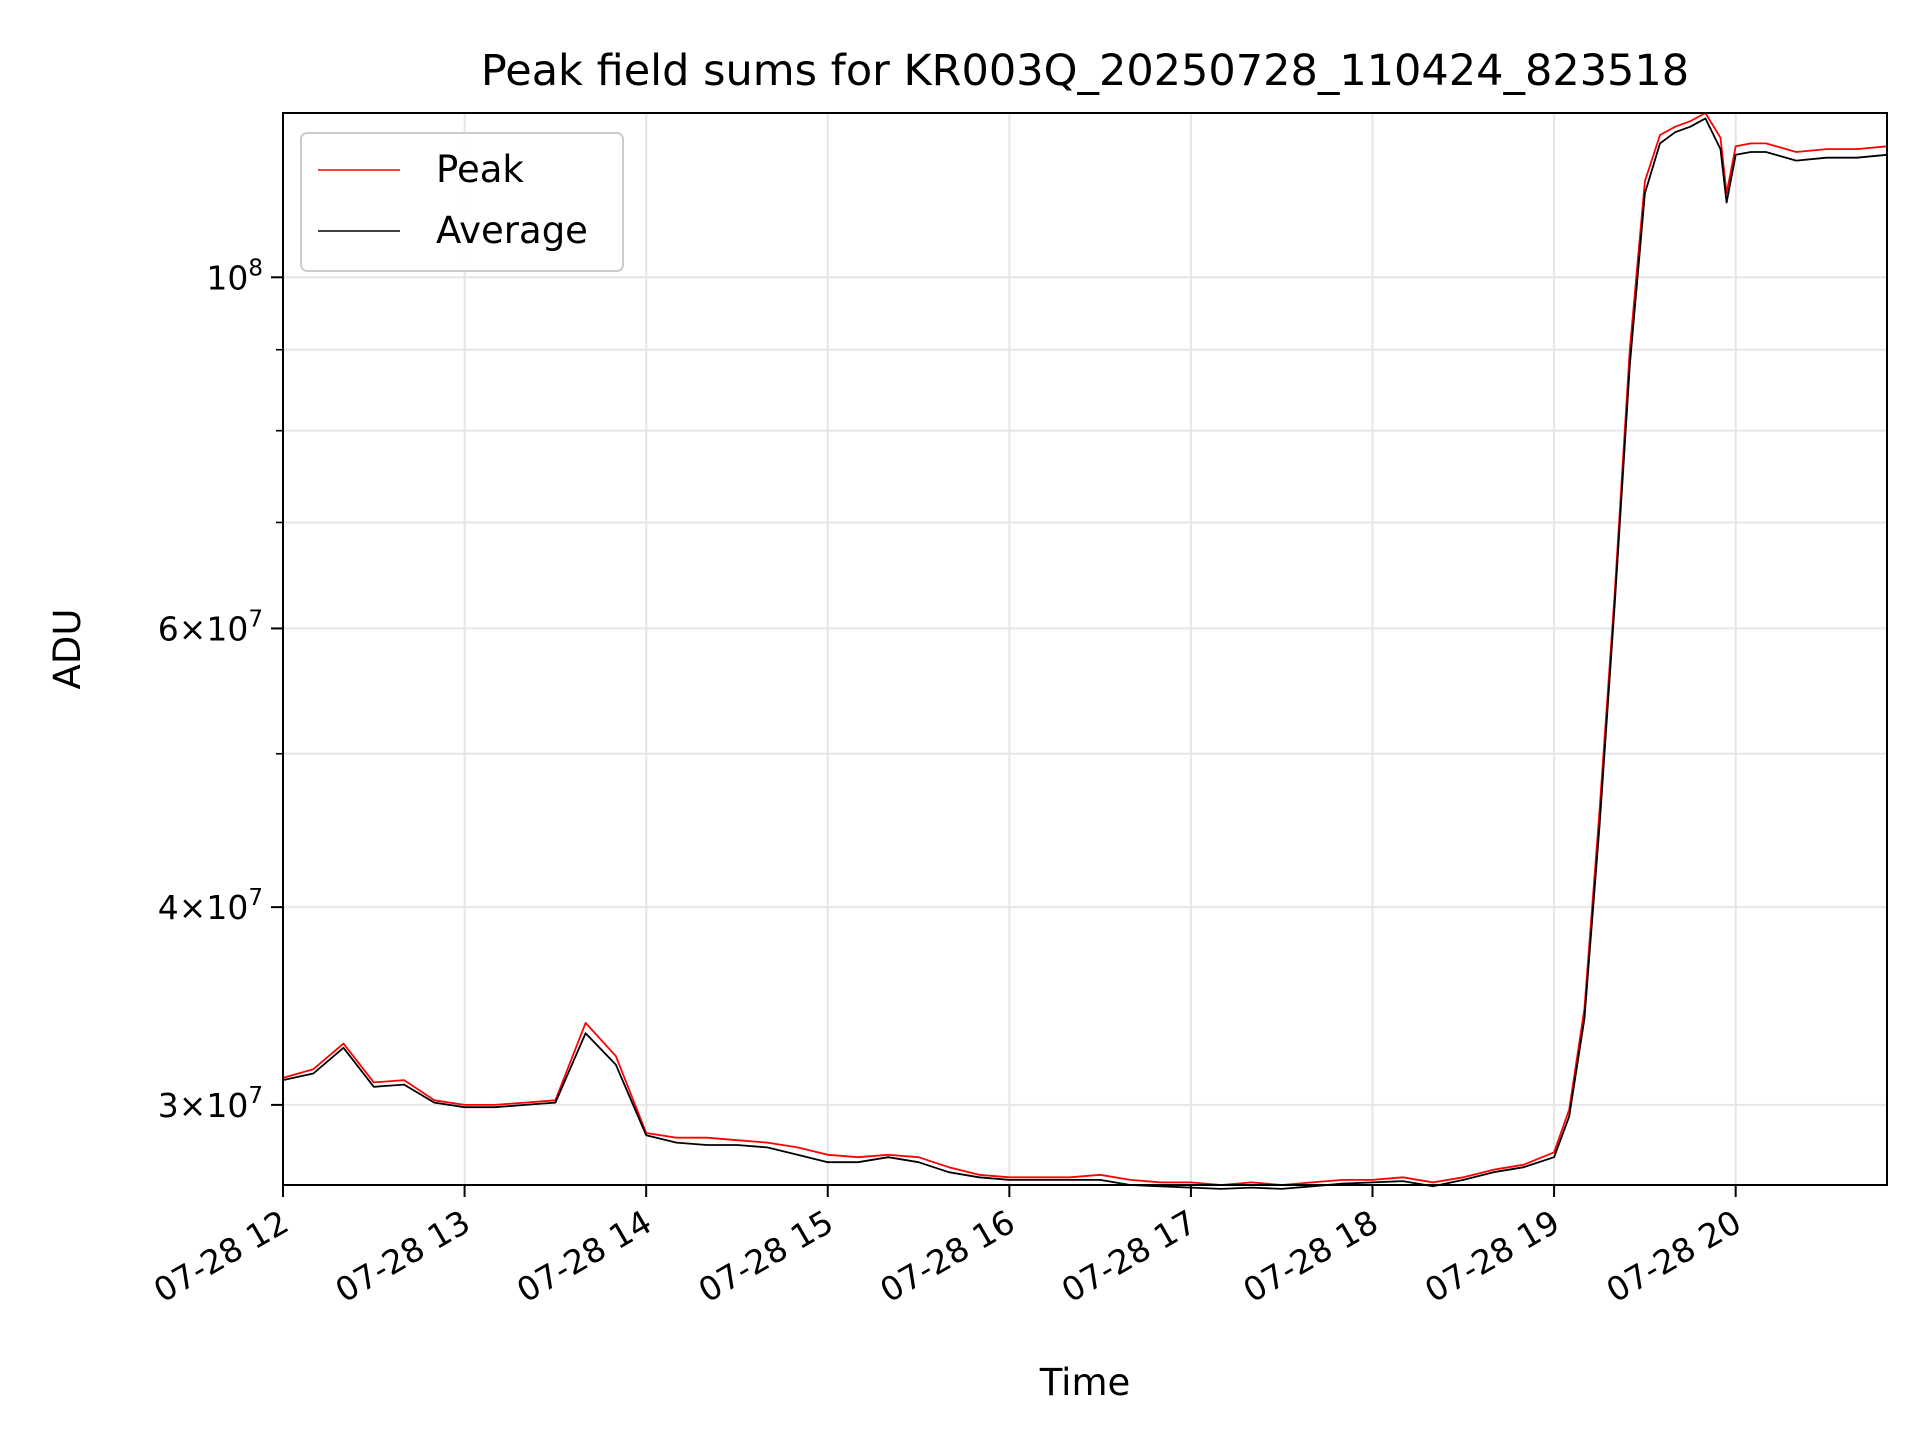  I want to click on y-tick-label: 6×107, so click(210, 627).